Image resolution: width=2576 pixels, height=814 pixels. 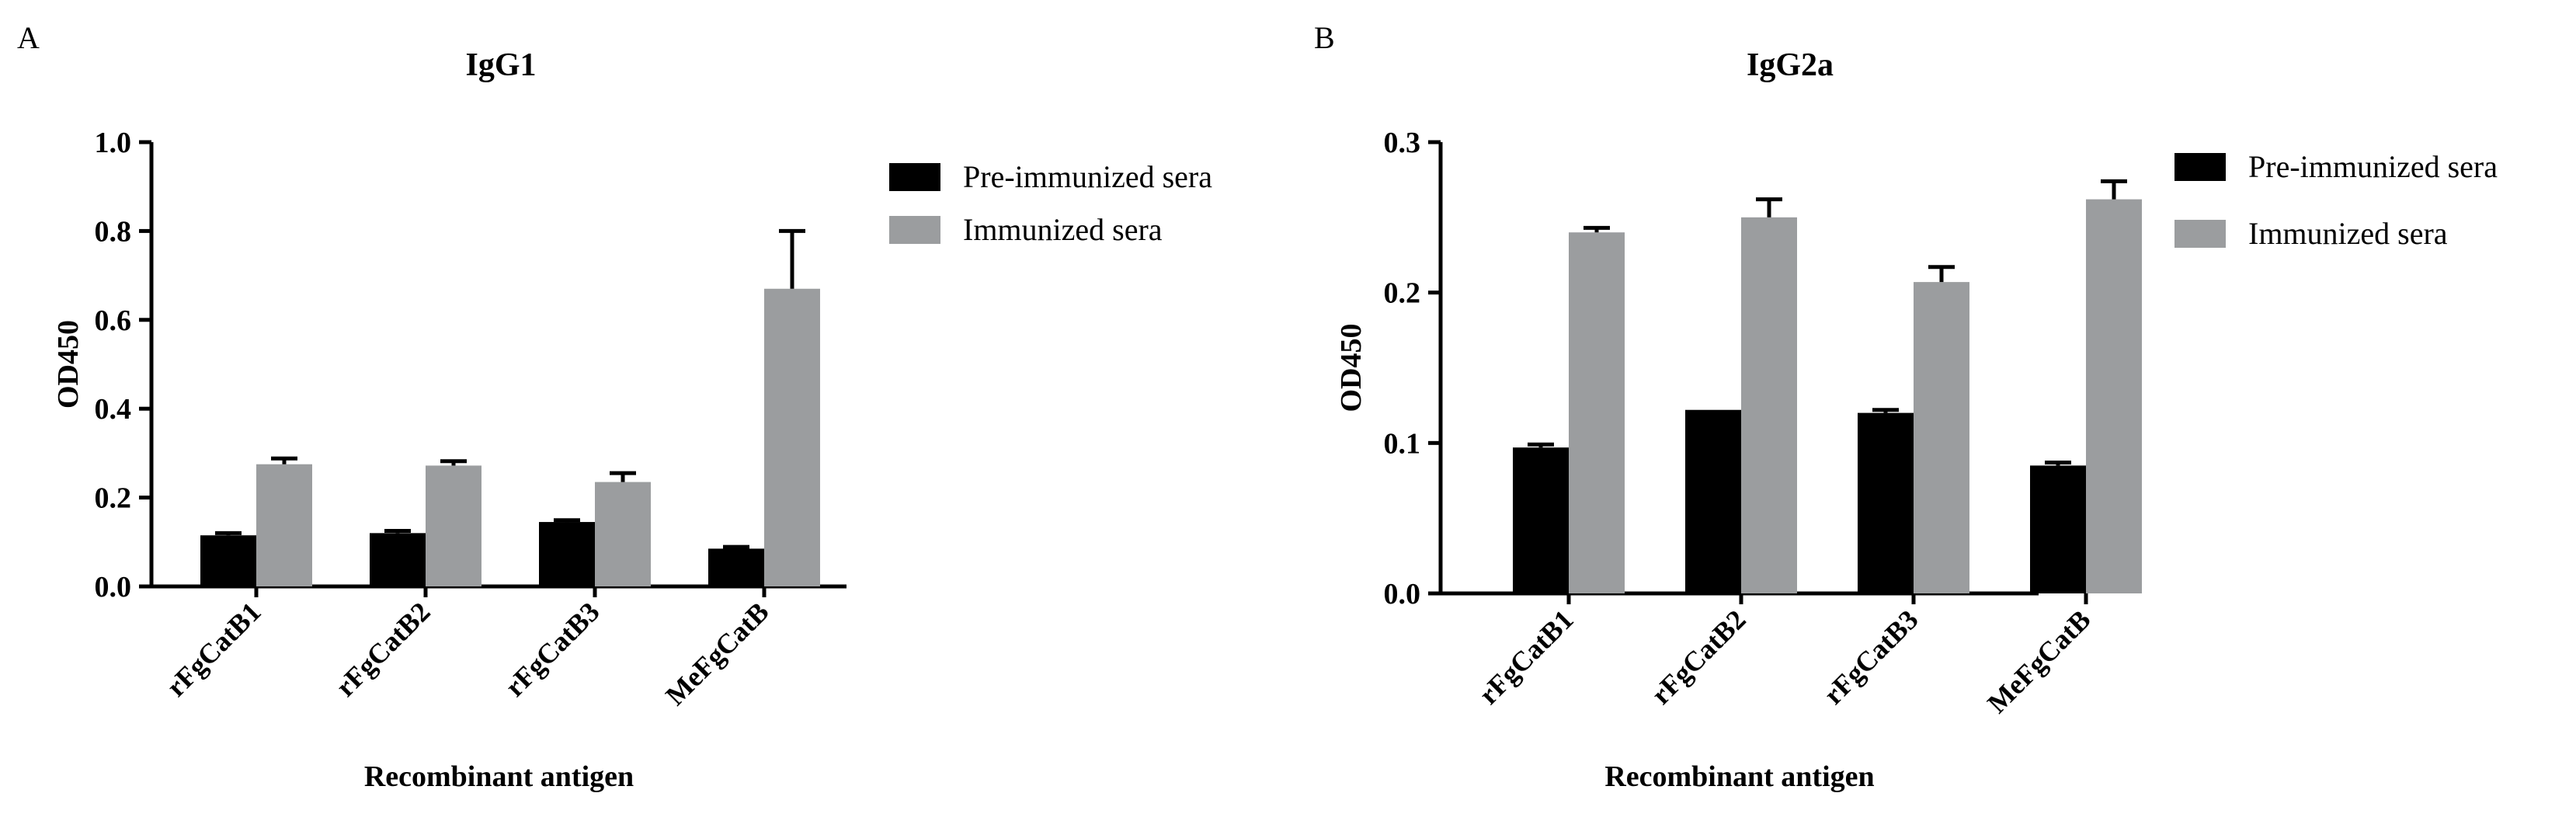 What do you see at coordinates (114, 409) in the screenshot?
I see `y-tick-label: 0.4` at bounding box center [114, 409].